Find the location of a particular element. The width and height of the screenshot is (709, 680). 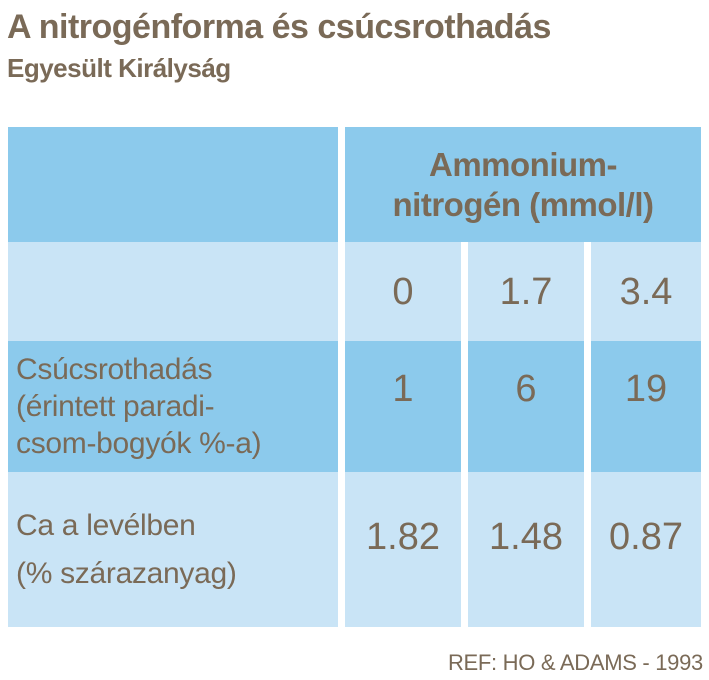

column-group-header: Ammonium- nitrogén (mmol/l) is located at coordinates (523, 184).